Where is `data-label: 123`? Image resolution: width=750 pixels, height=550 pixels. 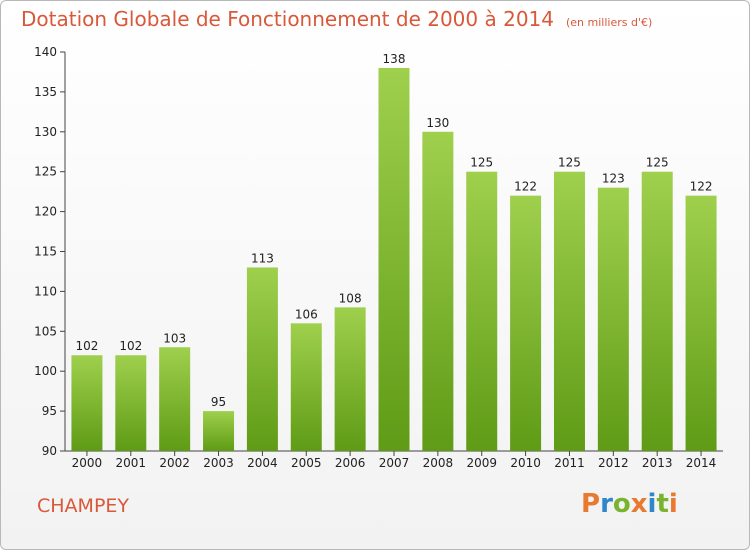 data-label: 123 is located at coordinates (613, 179).